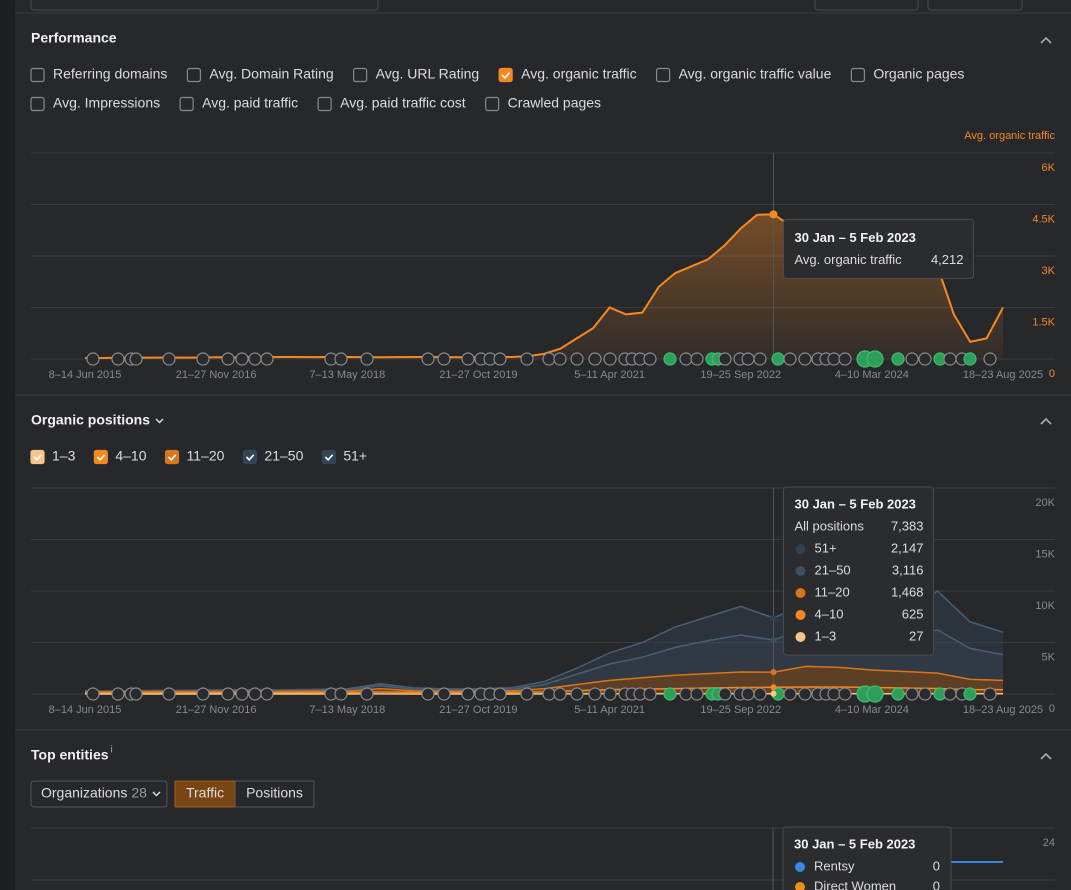  What do you see at coordinates (110, 74) in the screenshot?
I see `metric-option: Referring domains` at bounding box center [110, 74].